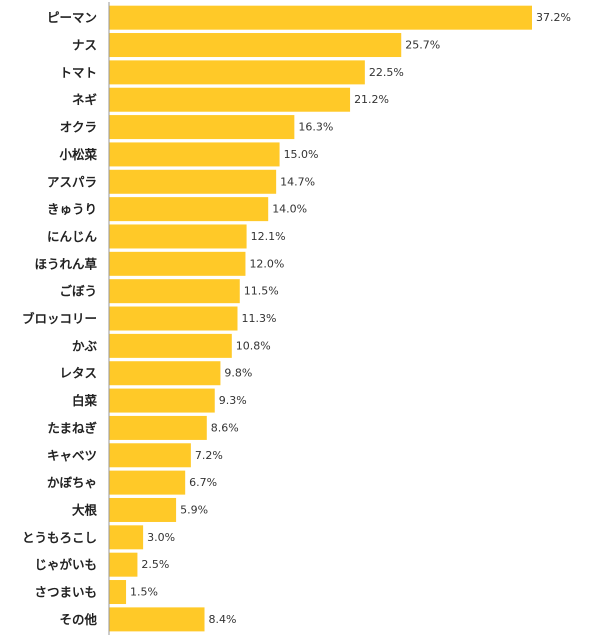 The height and width of the screenshot is (640, 600). I want to click on category-label: かぶ, so click(85, 345).